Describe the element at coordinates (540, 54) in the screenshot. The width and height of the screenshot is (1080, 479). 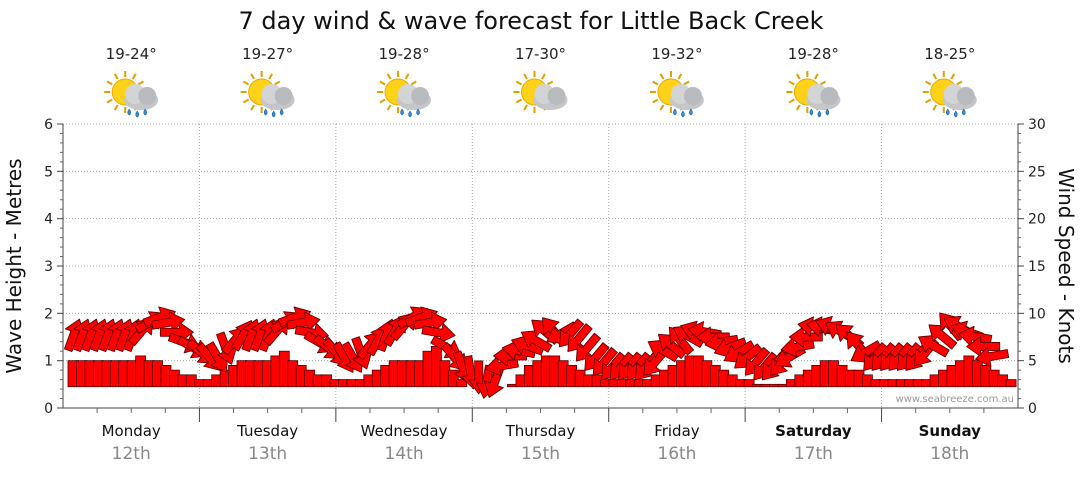
I see `day-temperature: 17-30°` at that location.